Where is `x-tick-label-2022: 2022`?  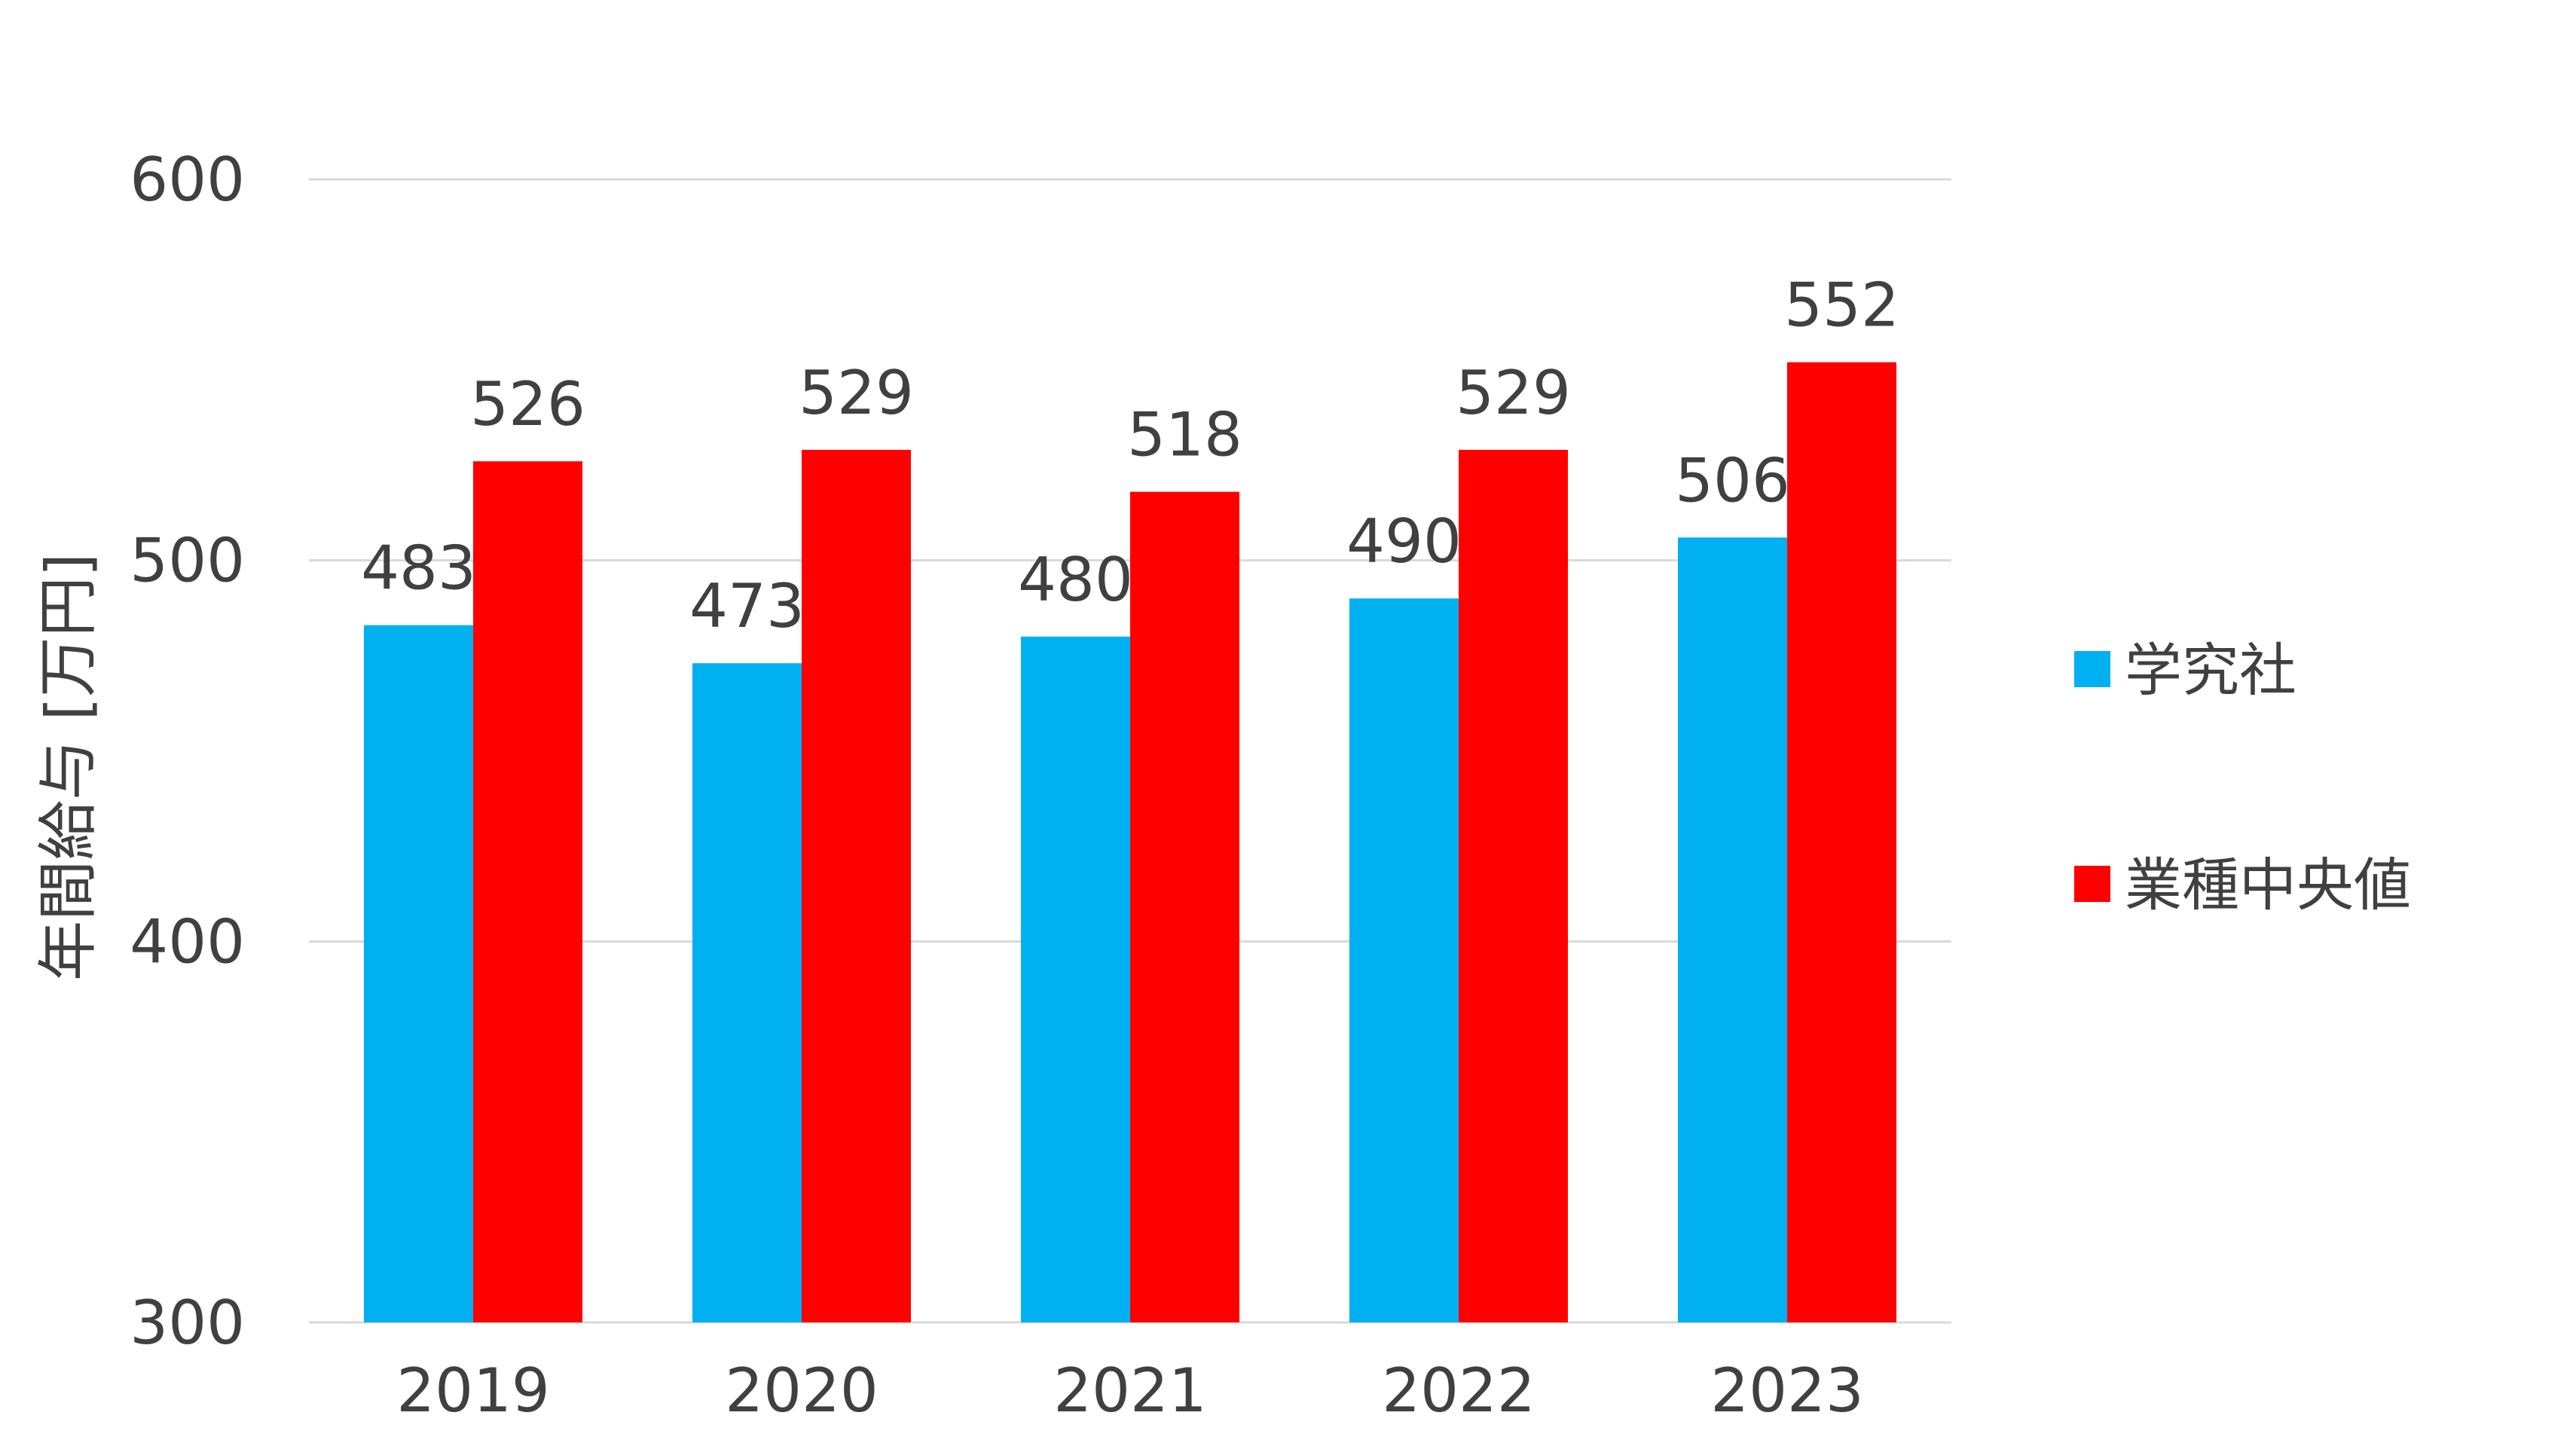
x-tick-label-2022: 2022 is located at coordinates (1459, 1391).